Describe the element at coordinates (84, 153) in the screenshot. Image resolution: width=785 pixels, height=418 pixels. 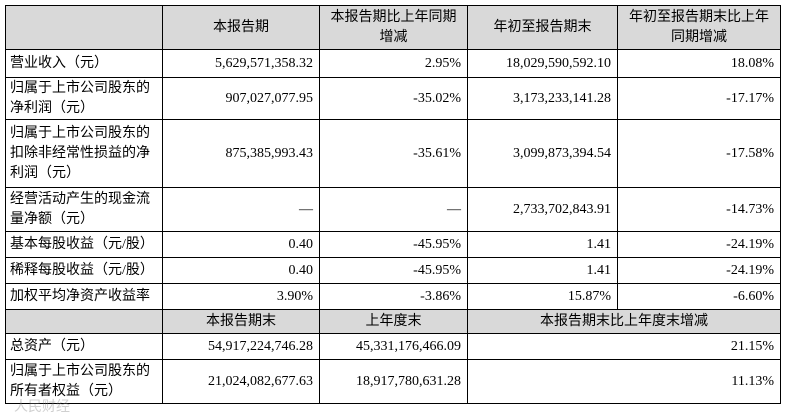
I see `table-cell: 归属于上市公司股东的扣除非经常性损益的净利润（元）` at that location.